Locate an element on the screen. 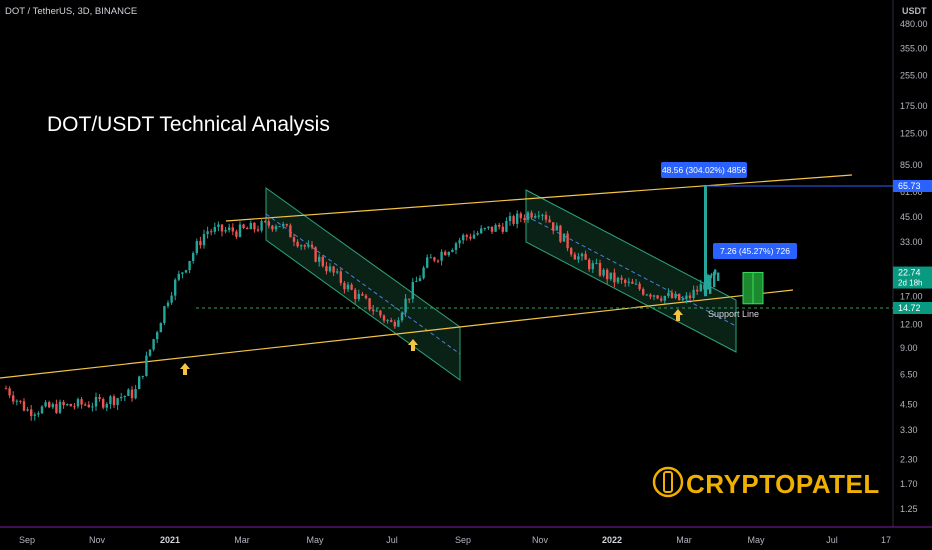 Image resolution: width=932 pixels, height=550 pixels. pump-candle is located at coordinates (705, 241).